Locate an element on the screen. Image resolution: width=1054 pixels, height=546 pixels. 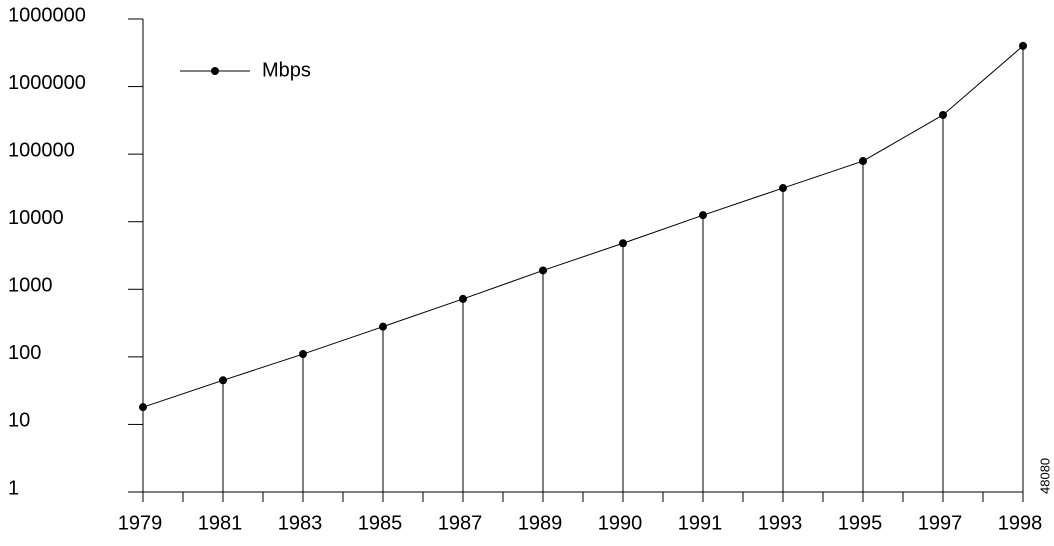
y-tick-label: 100000 is located at coordinates (41, 150).